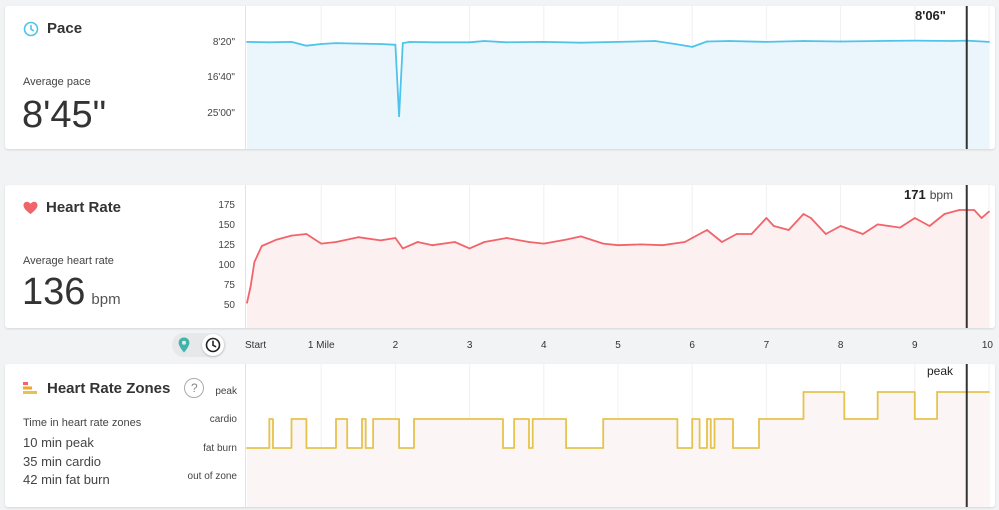  Describe the element at coordinates (57, 82) in the screenshot. I see `average-pace-label: Average pace` at that location.